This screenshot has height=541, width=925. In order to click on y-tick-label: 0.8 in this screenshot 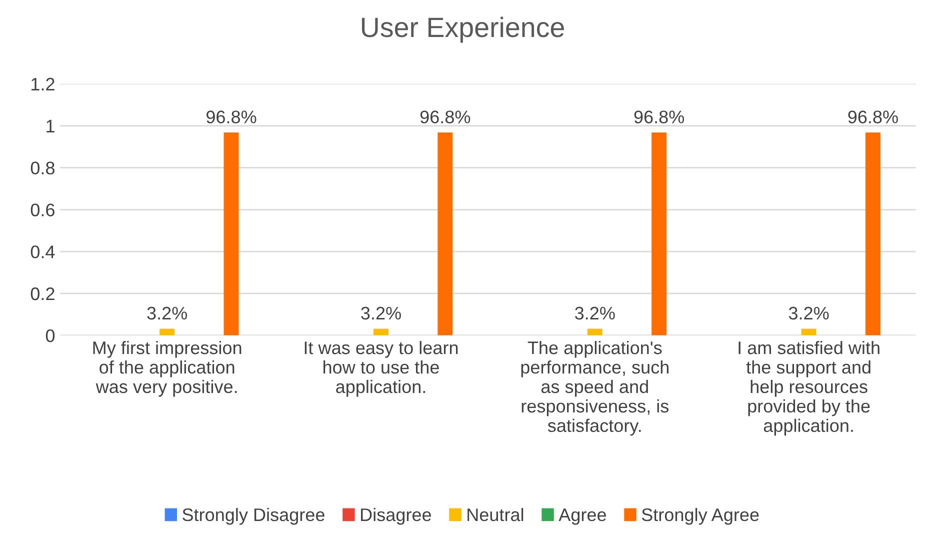, I will do `click(42, 168)`.